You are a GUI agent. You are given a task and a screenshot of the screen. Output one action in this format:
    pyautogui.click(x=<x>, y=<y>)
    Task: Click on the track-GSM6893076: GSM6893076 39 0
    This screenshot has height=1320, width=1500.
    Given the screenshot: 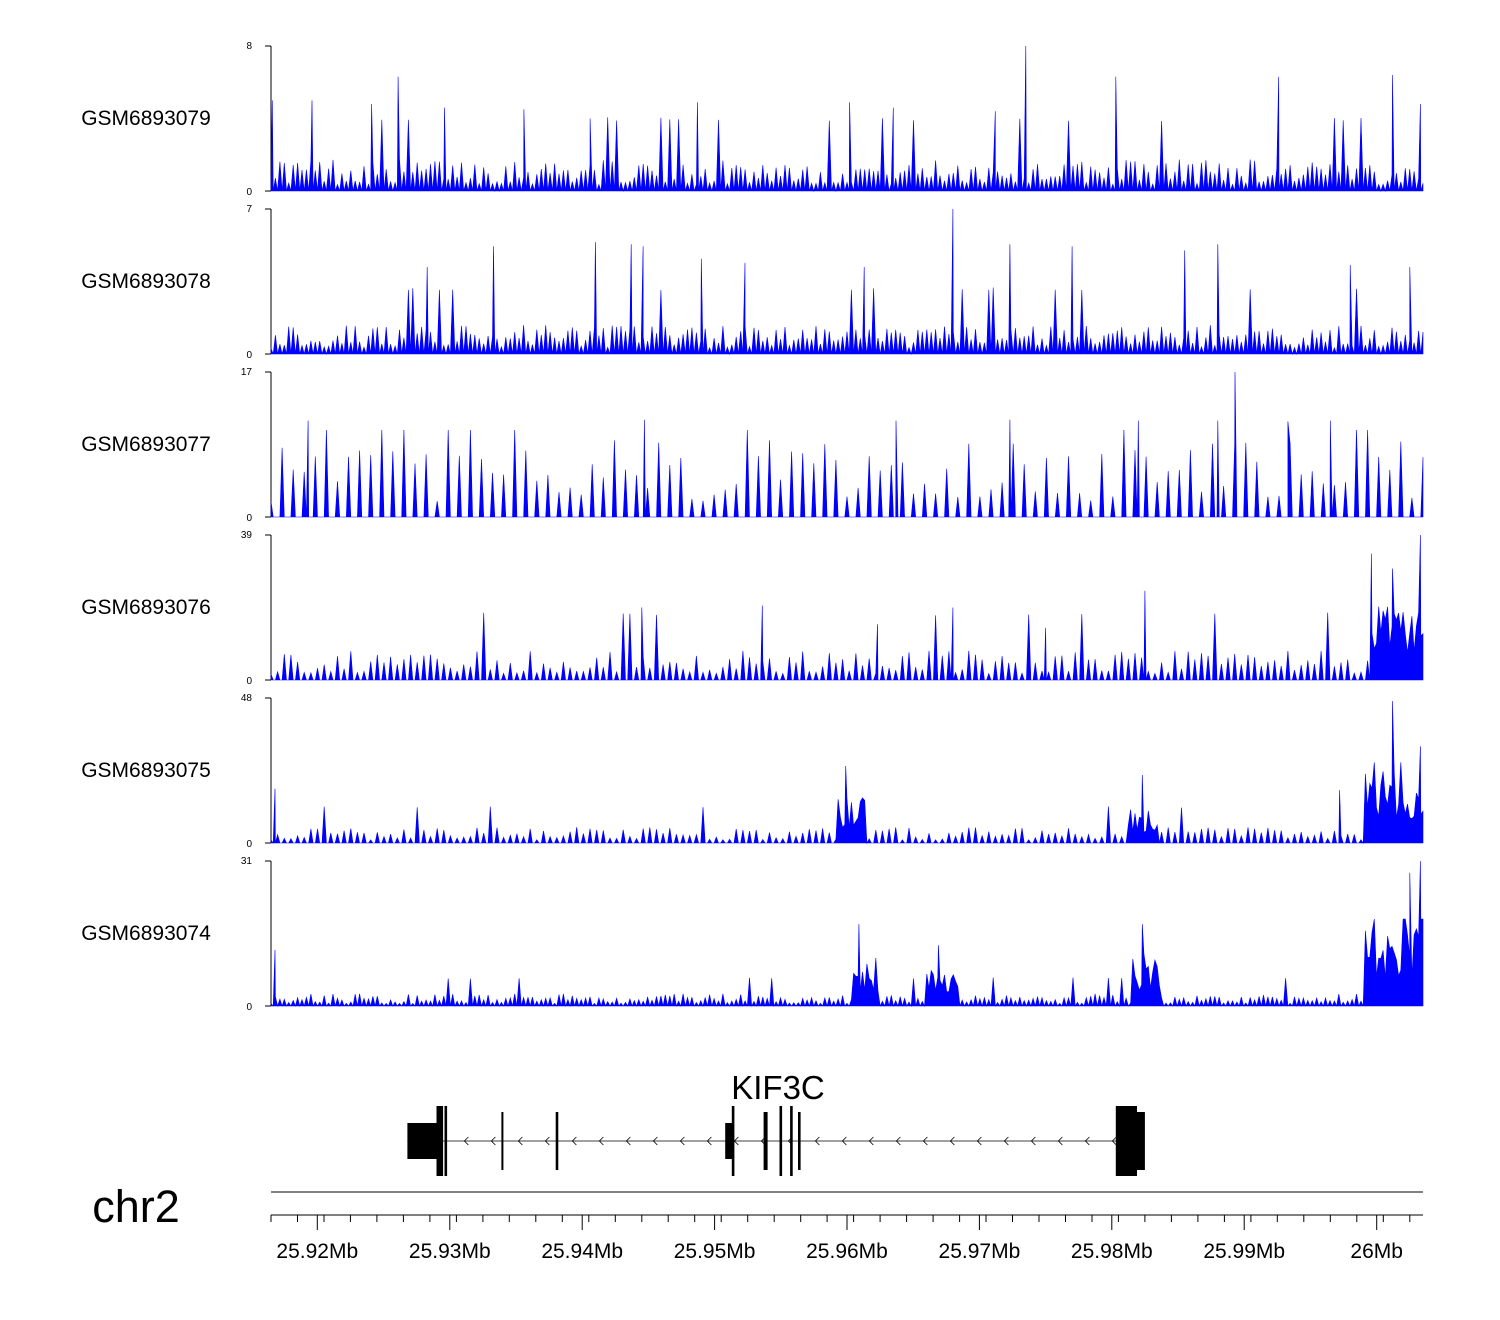 What is the action you would take?
    pyautogui.click(x=752, y=608)
    